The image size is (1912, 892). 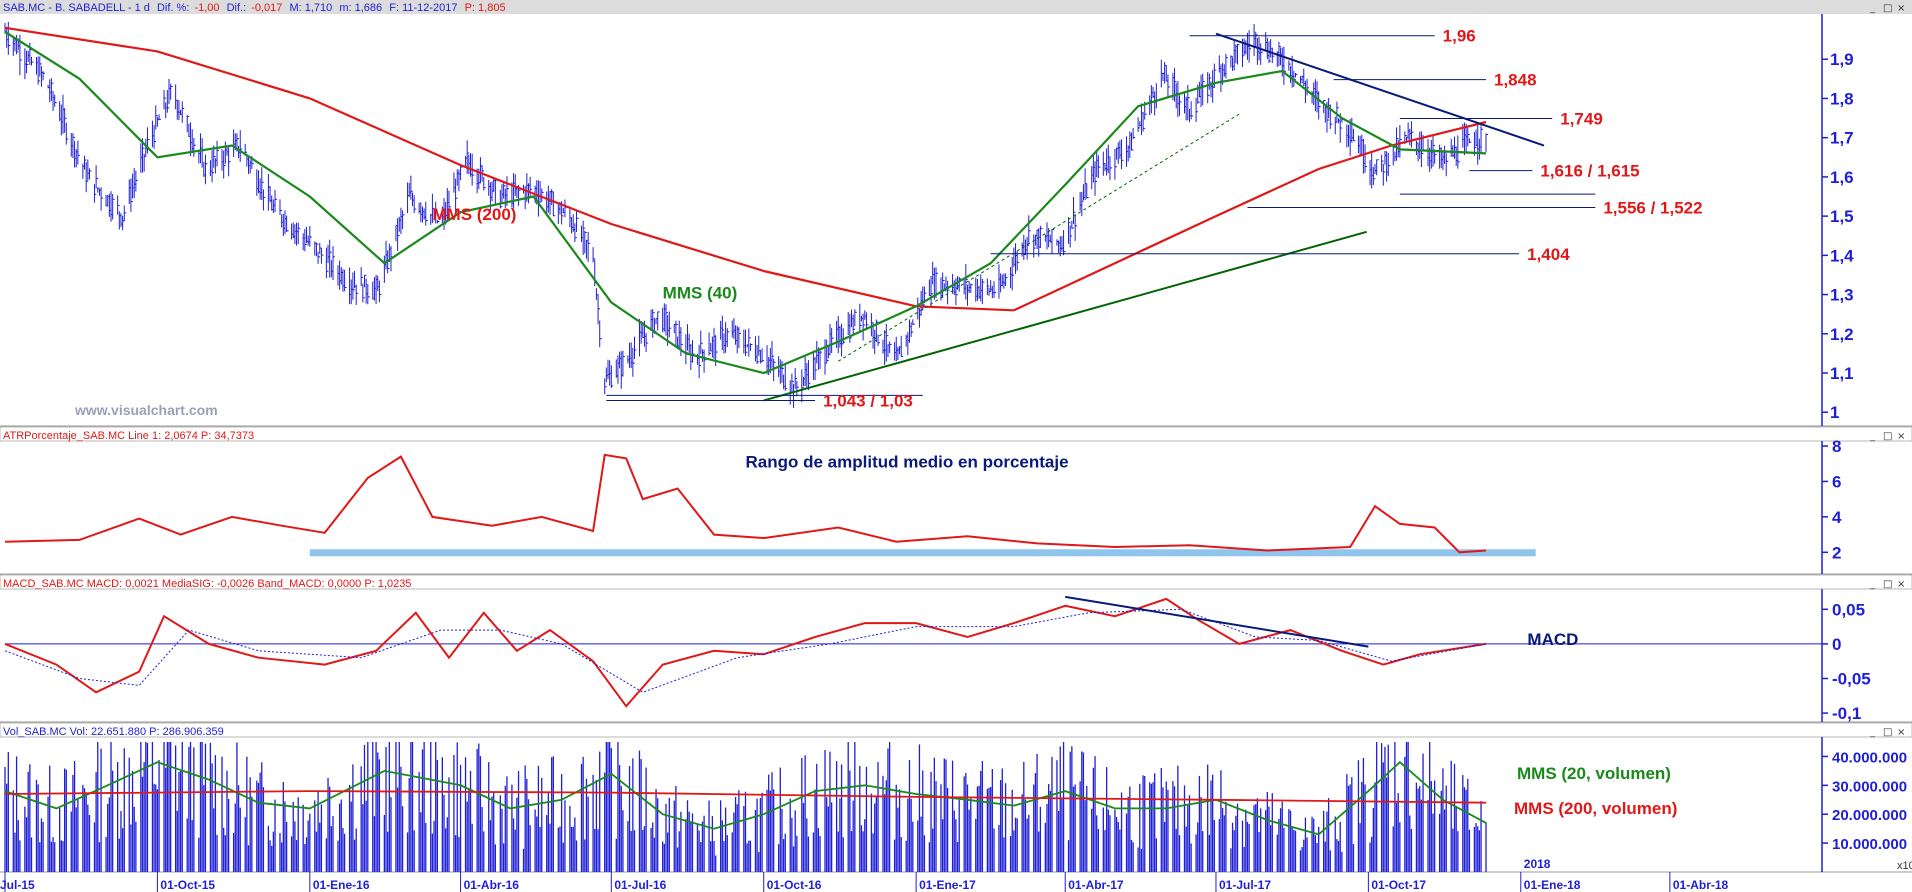 What do you see at coordinates (1842, 373) in the screenshot?
I see `y-tick-label: 1,1` at bounding box center [1842, 373].